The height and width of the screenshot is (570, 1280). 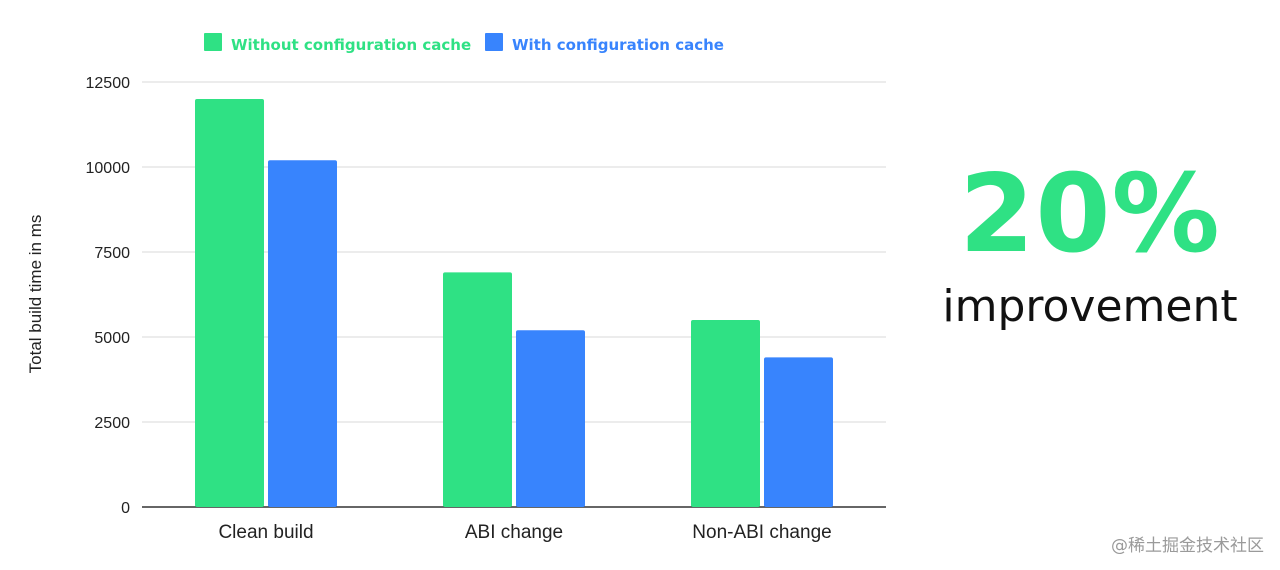 I want to click on y-tick-label: 10000, so click(x=108, y=168).